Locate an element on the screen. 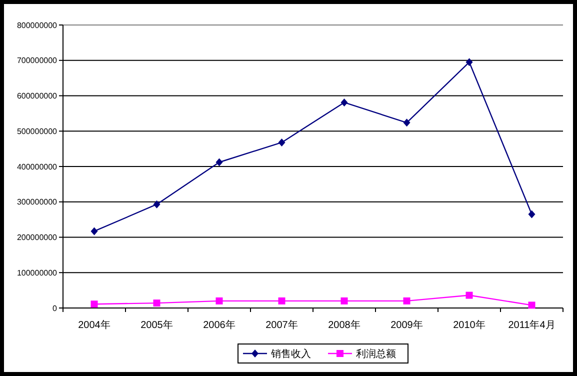 The image size is (577, 376). y-tick-label: 0 is located at coordinates (55, 308).